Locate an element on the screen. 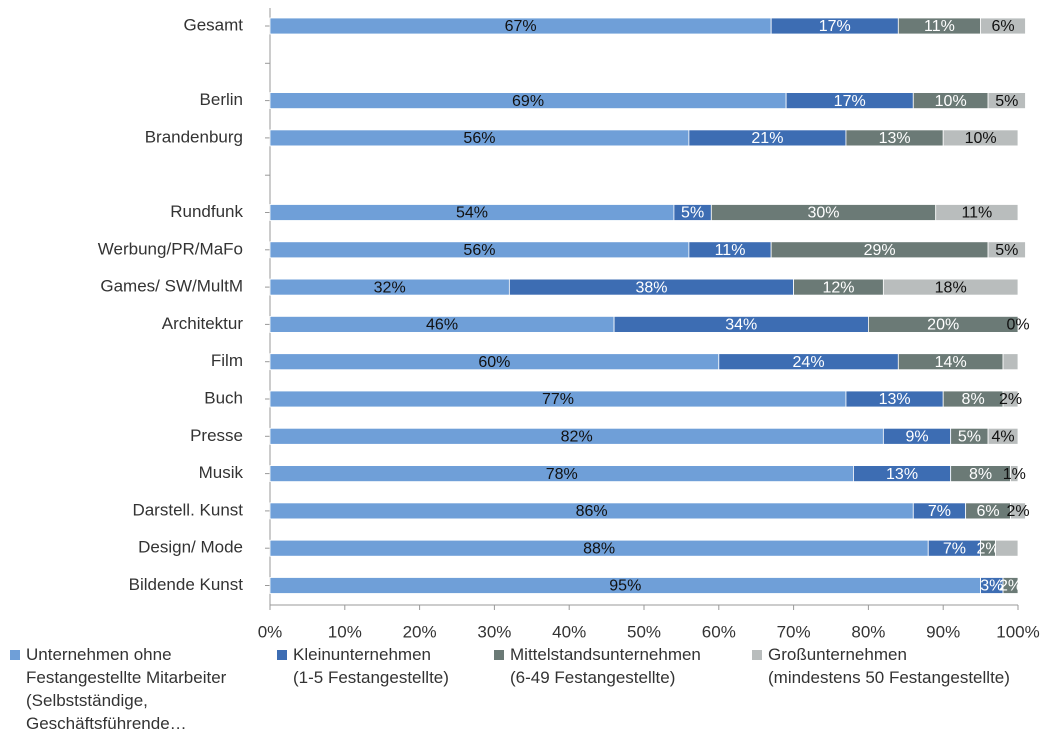  y-tick-label: Brandenburg is located at coordinates (194, 136).